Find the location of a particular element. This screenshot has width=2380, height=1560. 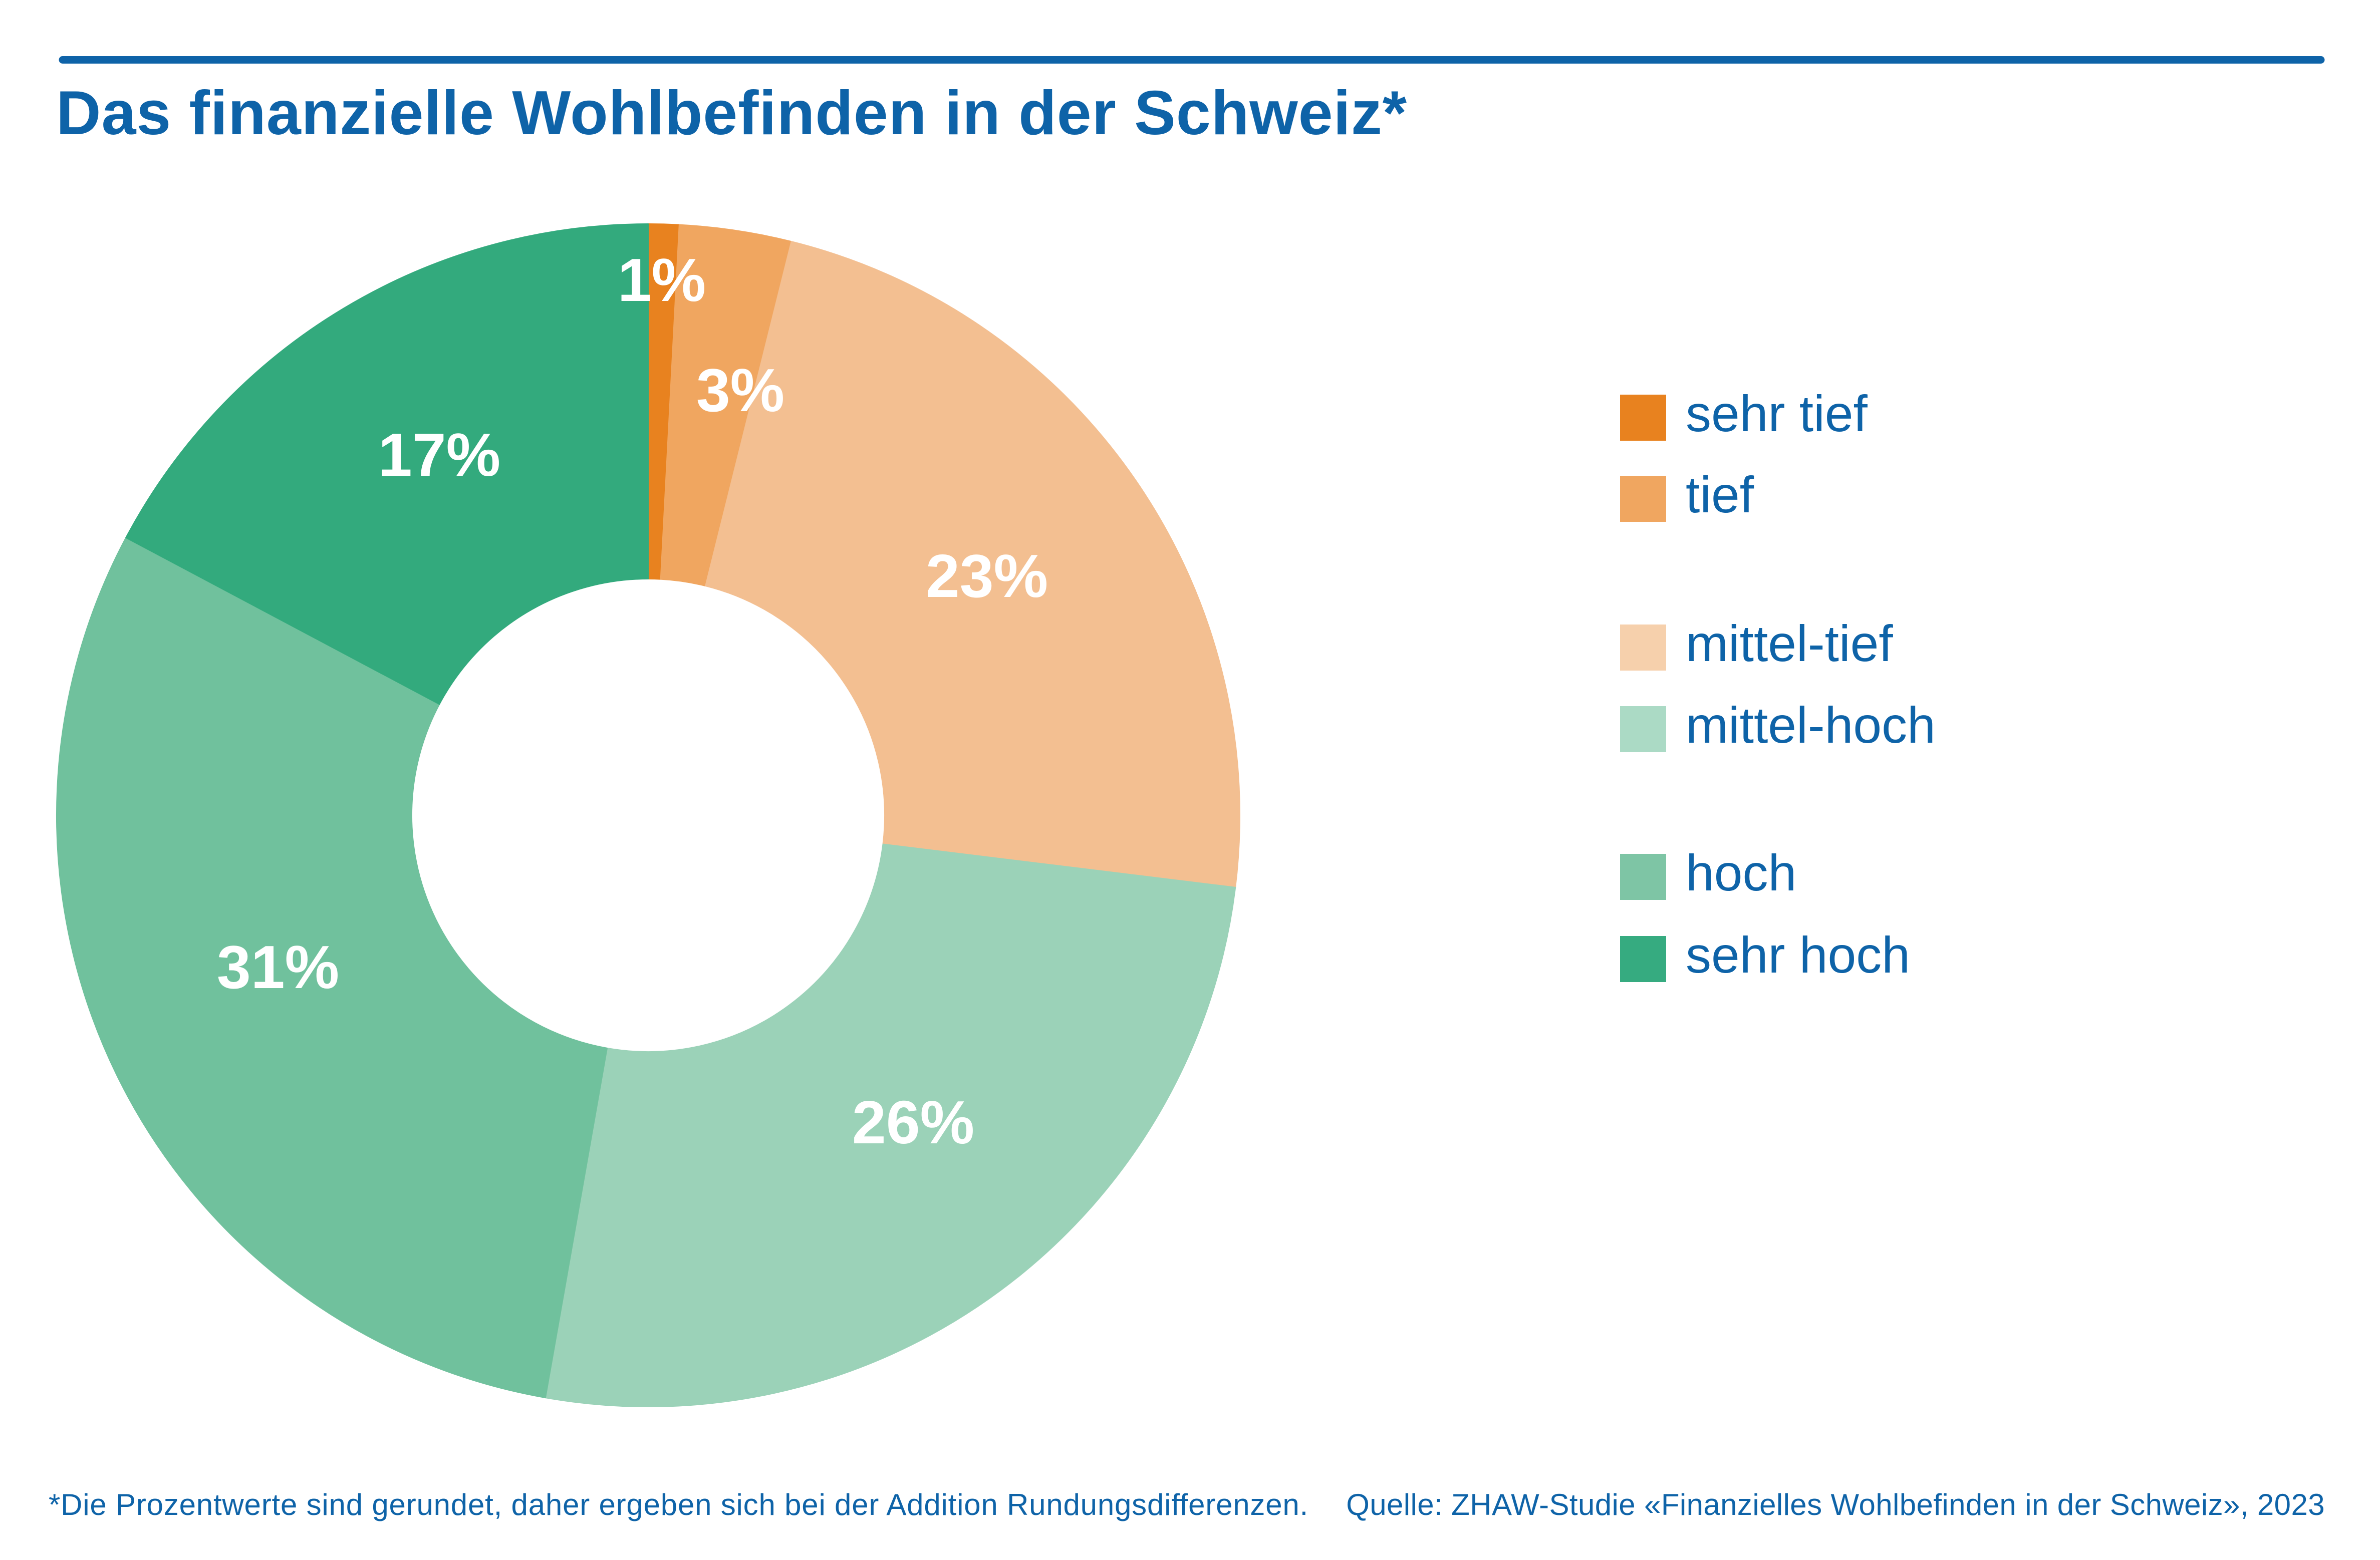

svg-text: sehr tief is located at coordinates (1777, 413).